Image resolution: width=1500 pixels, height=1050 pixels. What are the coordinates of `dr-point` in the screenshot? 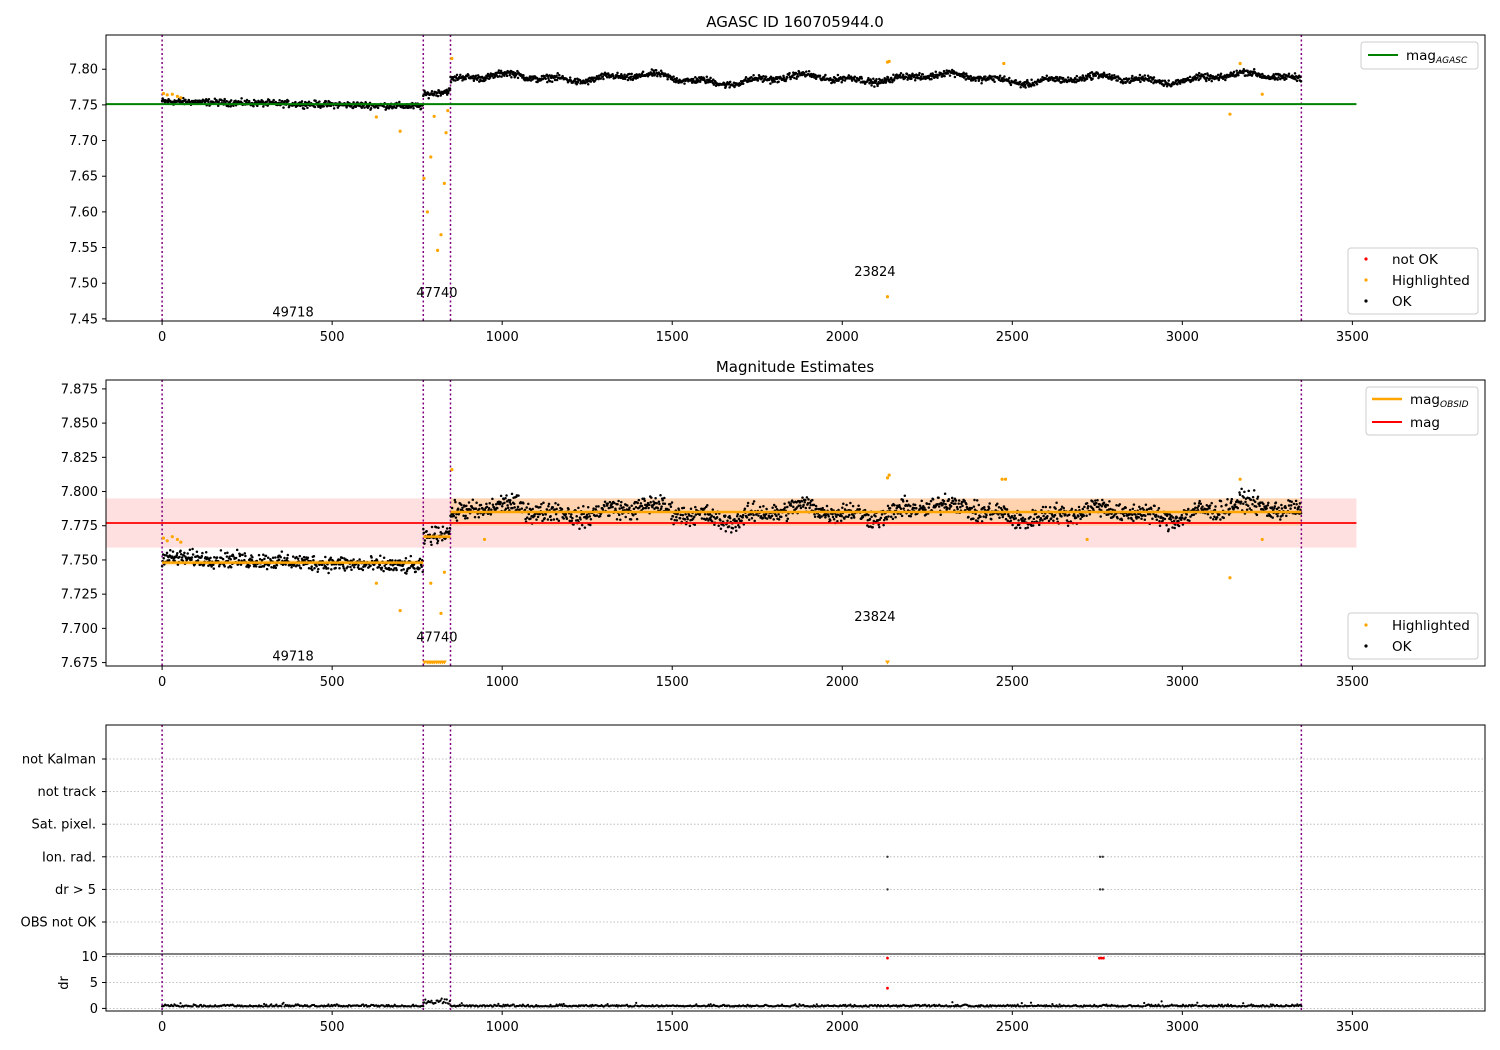 It's located at (263, 1006).